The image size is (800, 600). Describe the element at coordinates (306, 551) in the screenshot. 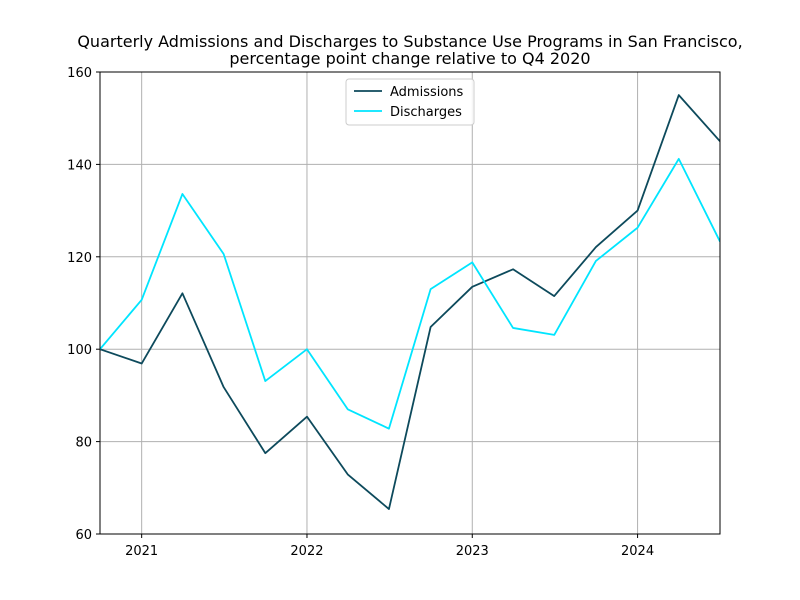

I see `x-tick-label: 2022` at that location.